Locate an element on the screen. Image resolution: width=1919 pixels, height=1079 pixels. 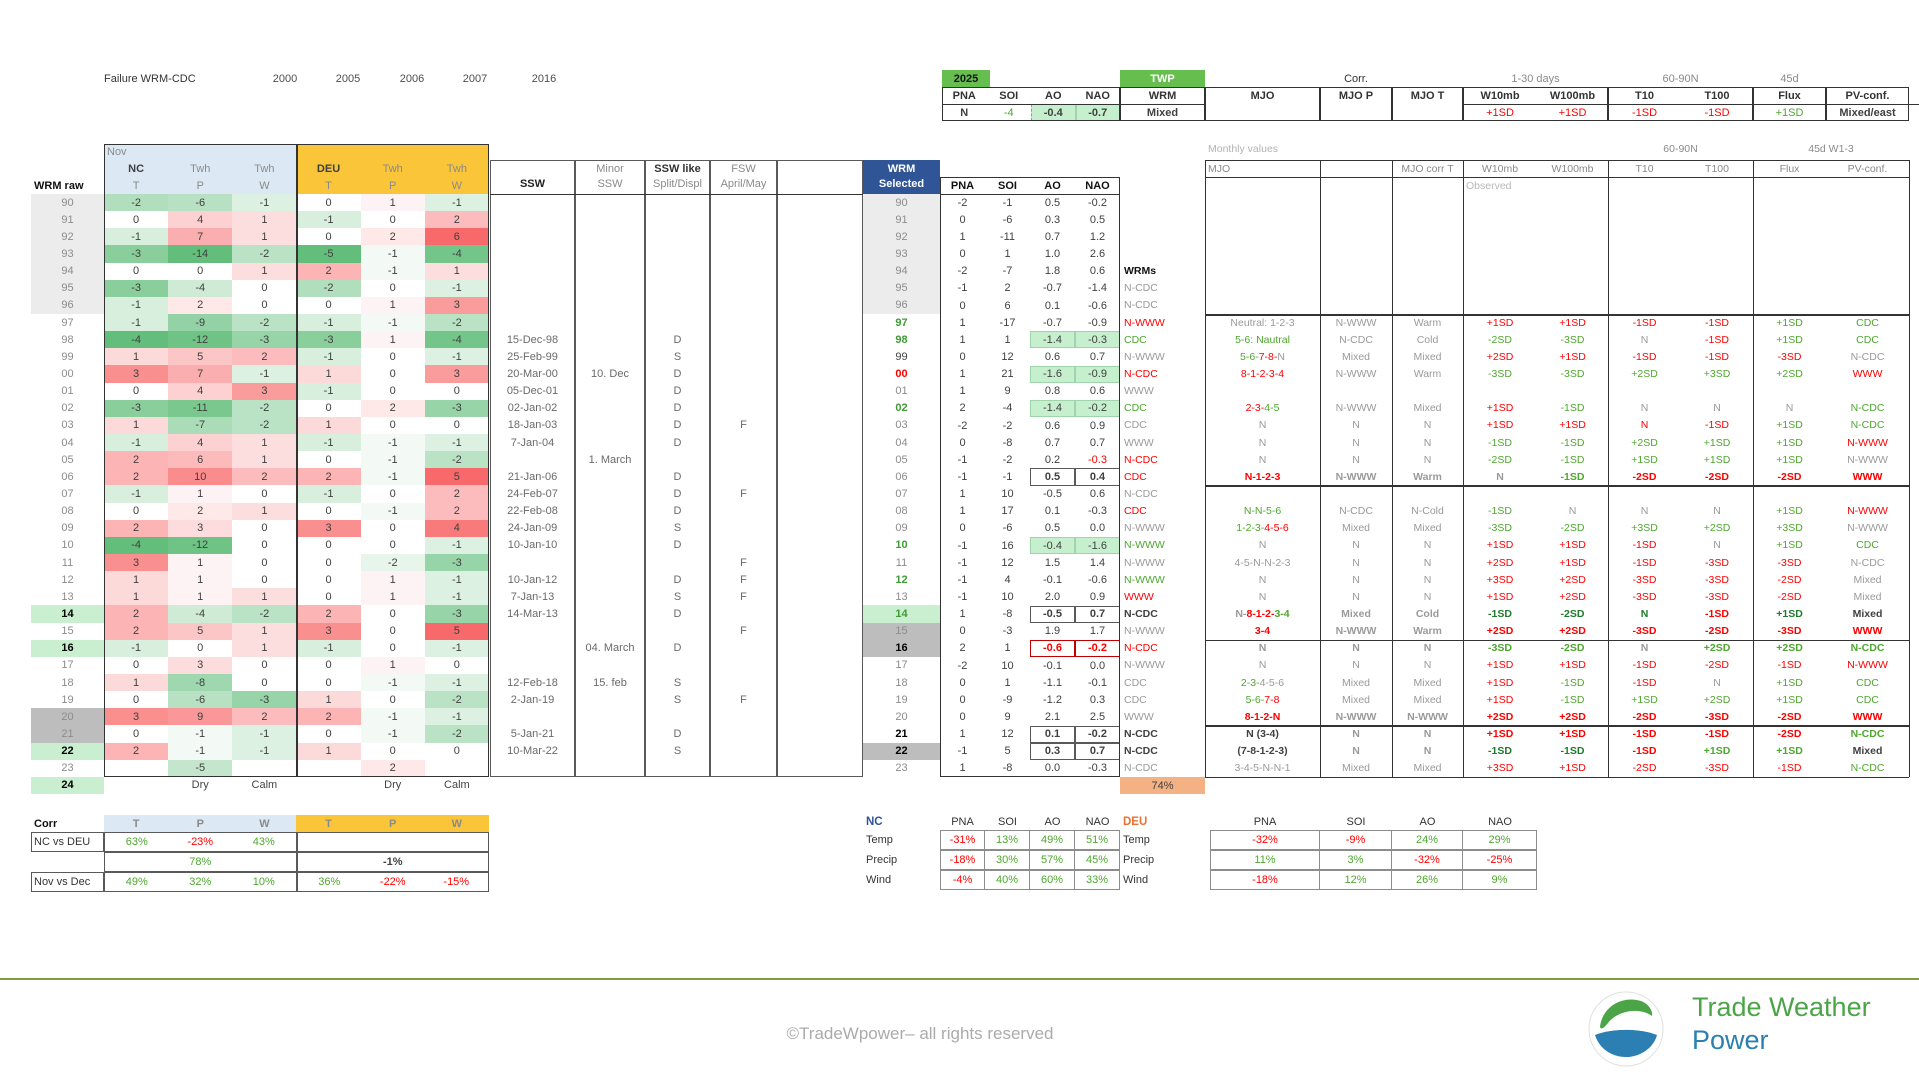
corr-tpw-header: T is located at coordinates (136, 823).